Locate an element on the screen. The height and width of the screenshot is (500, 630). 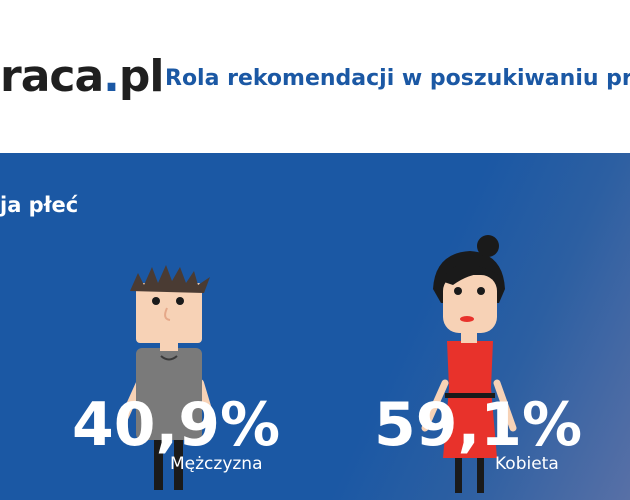
logo-main: raca is located at coordinates (52, 76).